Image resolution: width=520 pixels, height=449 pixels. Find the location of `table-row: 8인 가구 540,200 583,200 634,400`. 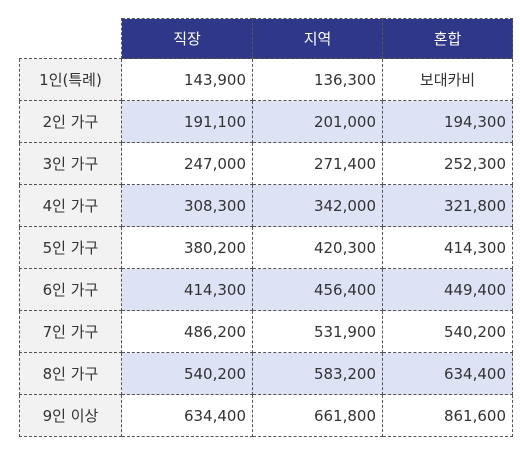

table-row: 8인 가구 540,200 583,200 634,400 is located at coordinates (266, 373).